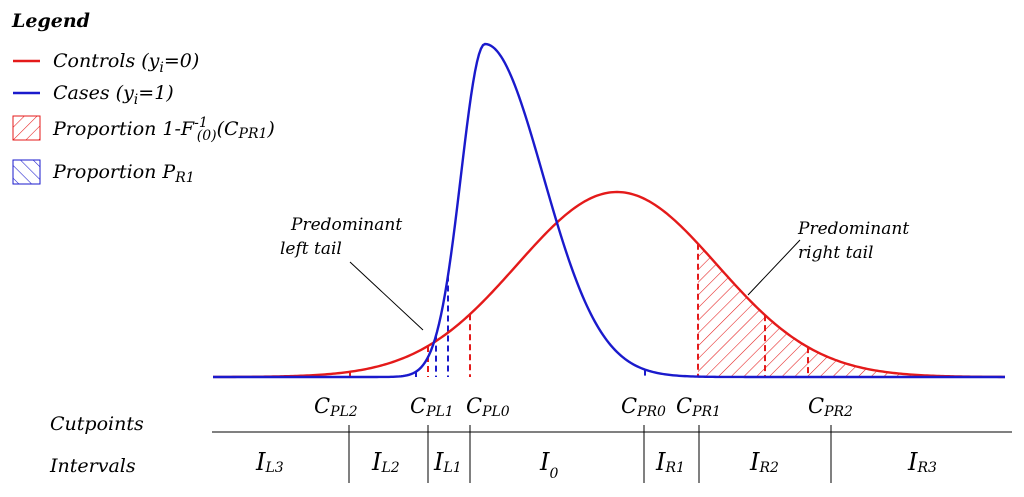 Image resolution: width=1024 pixels, height=497 pixels. What do you see at coordinates (123, 173) in the screenshot?
I see `legend-proportion-cases-label: Proportion PR1` at bounding box center [123, 173].